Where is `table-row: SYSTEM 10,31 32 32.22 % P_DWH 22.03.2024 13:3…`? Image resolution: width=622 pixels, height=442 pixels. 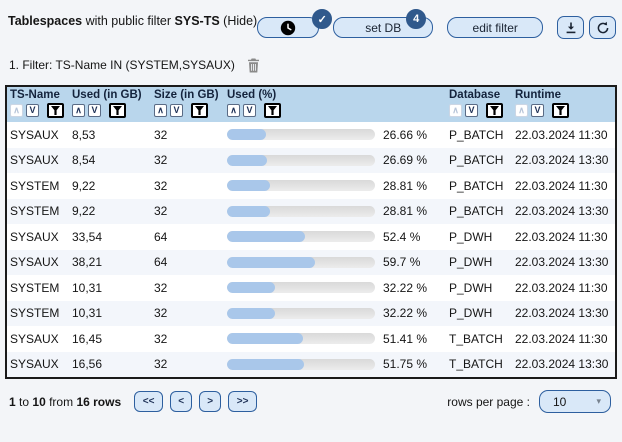
table-row: SYSTEM 10,31 32 32.22 % P_DWH 22.03.2024 13:3… is located at coordinates (311, 313).